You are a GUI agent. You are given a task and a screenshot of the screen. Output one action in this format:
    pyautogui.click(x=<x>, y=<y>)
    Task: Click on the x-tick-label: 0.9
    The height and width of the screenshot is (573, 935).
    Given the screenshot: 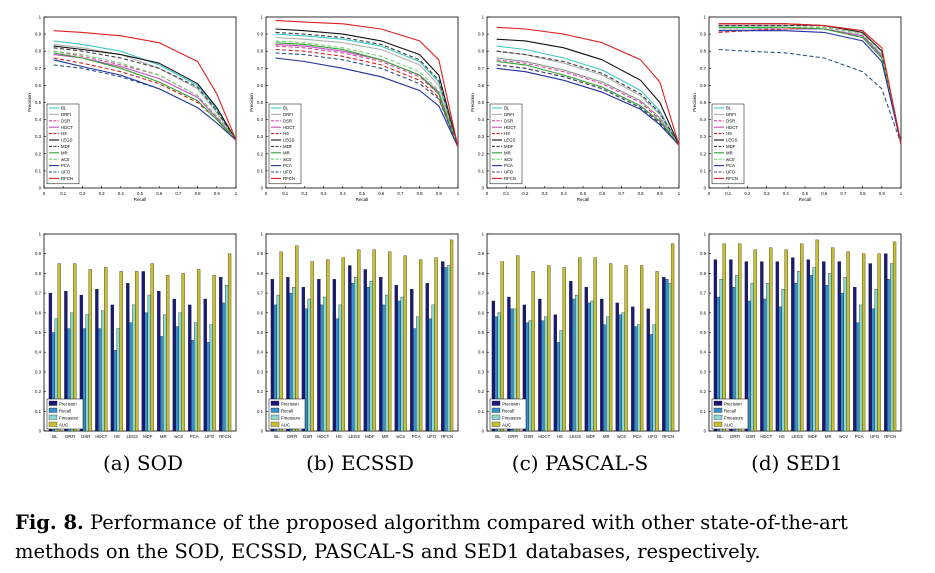 What is the action you would take?
    pyautogui.click(x=882, y=193)
    